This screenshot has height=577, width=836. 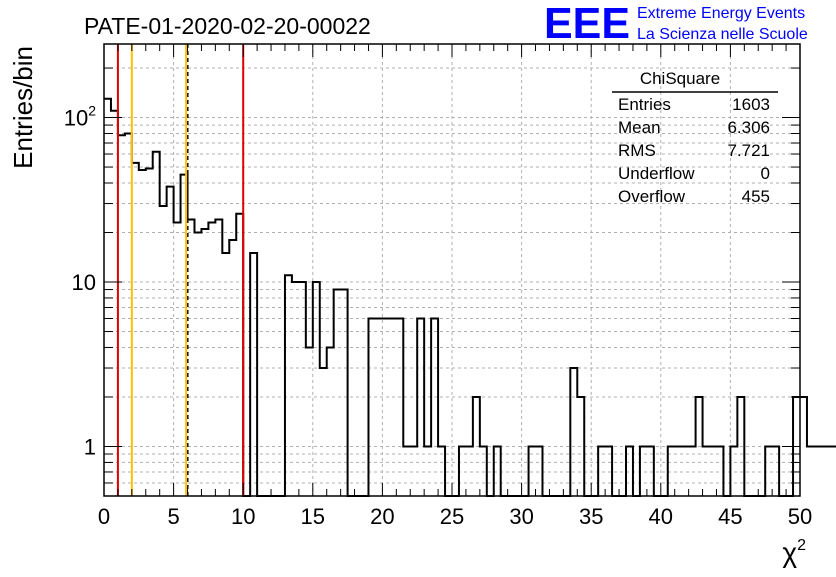 What do you see at coordinates (661, 516) in the screenshot?
I see `x-tick-label: 40` at bounding box center [661, 516].